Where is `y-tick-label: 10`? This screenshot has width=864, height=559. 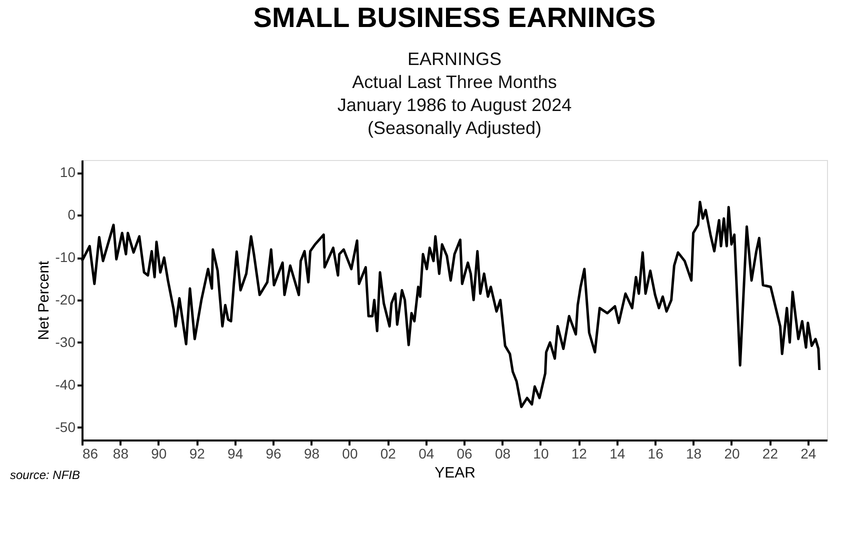
y-tick-label: 10 is located at coordinates (68, 172).